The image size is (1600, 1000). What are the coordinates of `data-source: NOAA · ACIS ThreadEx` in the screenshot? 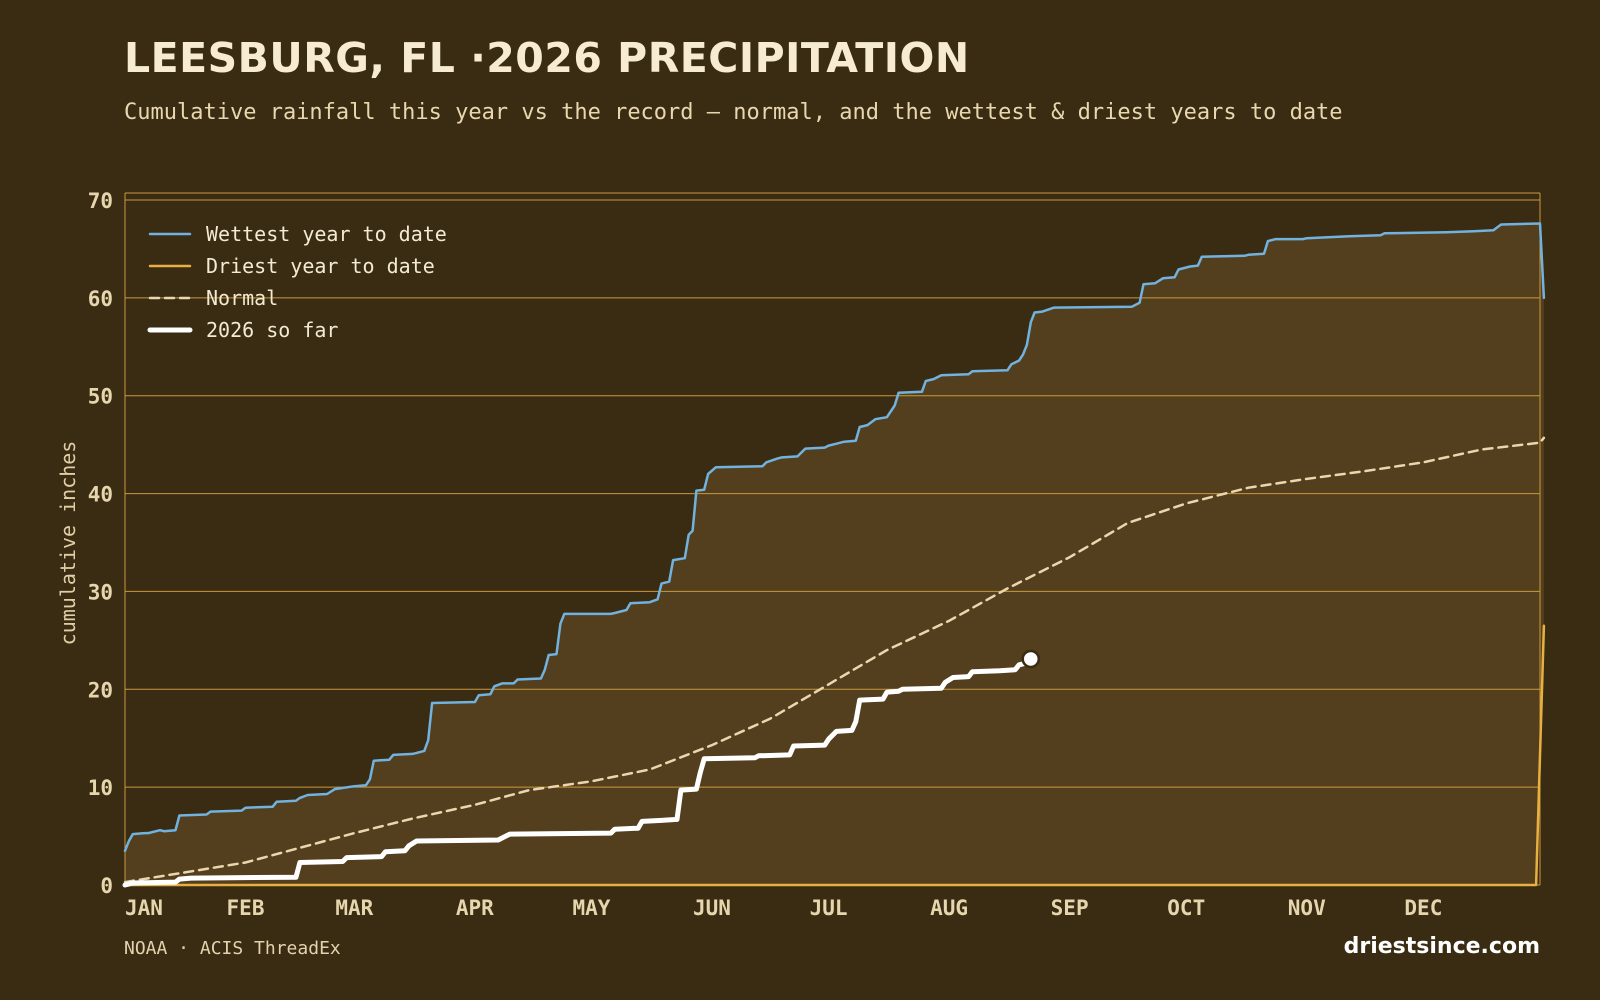 It's located at (232, 948).